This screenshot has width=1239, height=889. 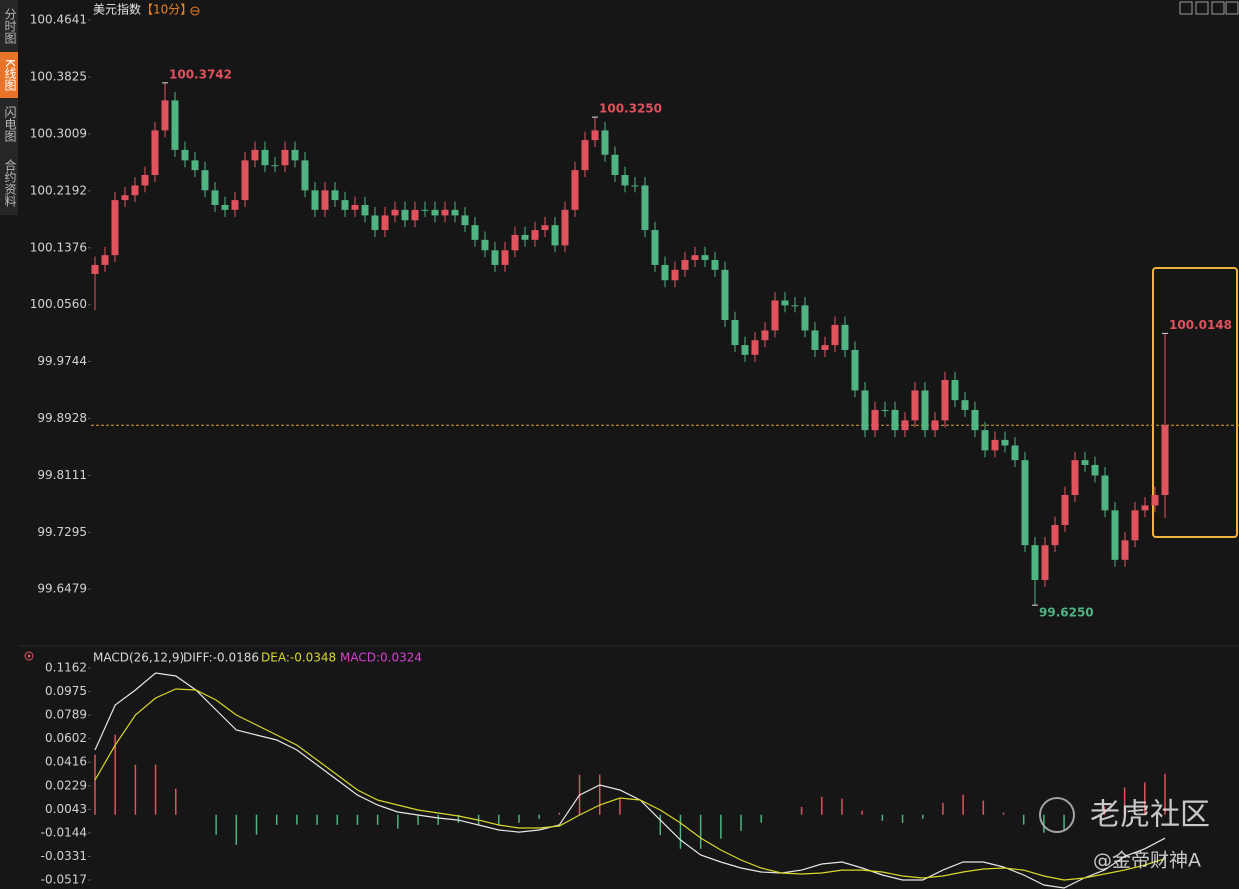 I want to click on tab: K线图, so click(x=9, y=75).